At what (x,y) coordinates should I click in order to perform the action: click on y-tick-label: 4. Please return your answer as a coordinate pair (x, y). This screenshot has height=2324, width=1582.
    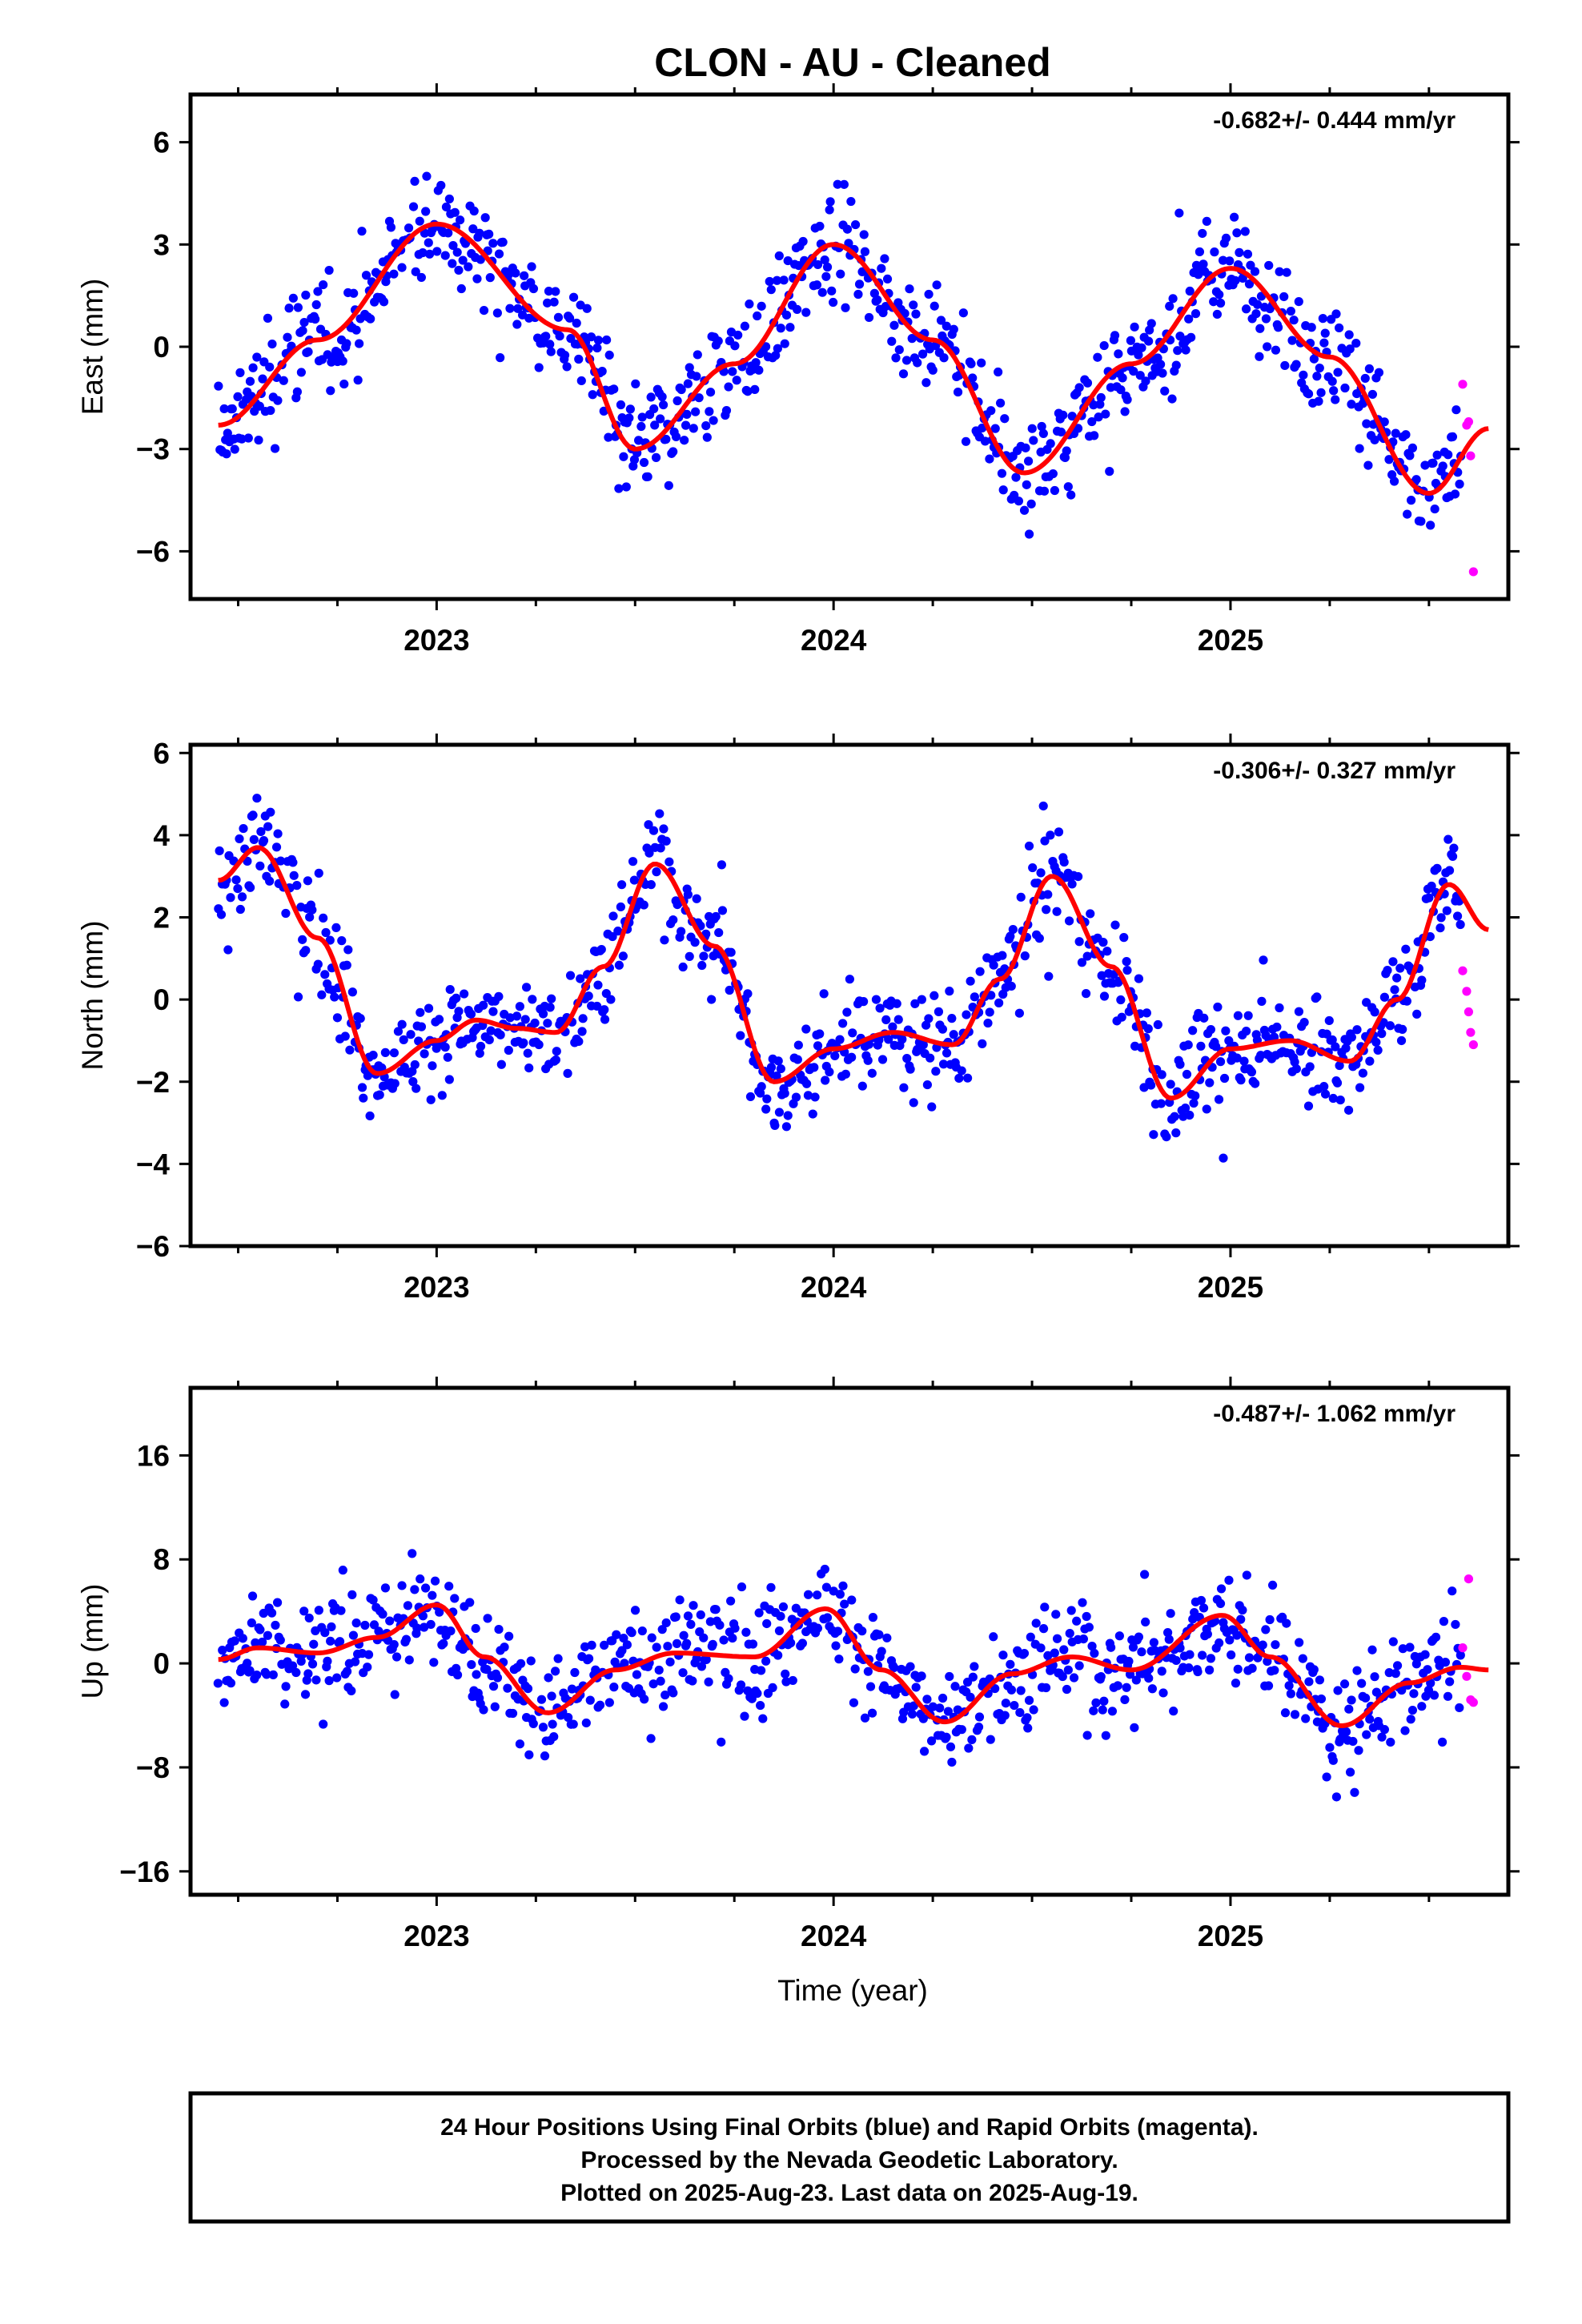
    Looking at the image, I should click on (161, 836).